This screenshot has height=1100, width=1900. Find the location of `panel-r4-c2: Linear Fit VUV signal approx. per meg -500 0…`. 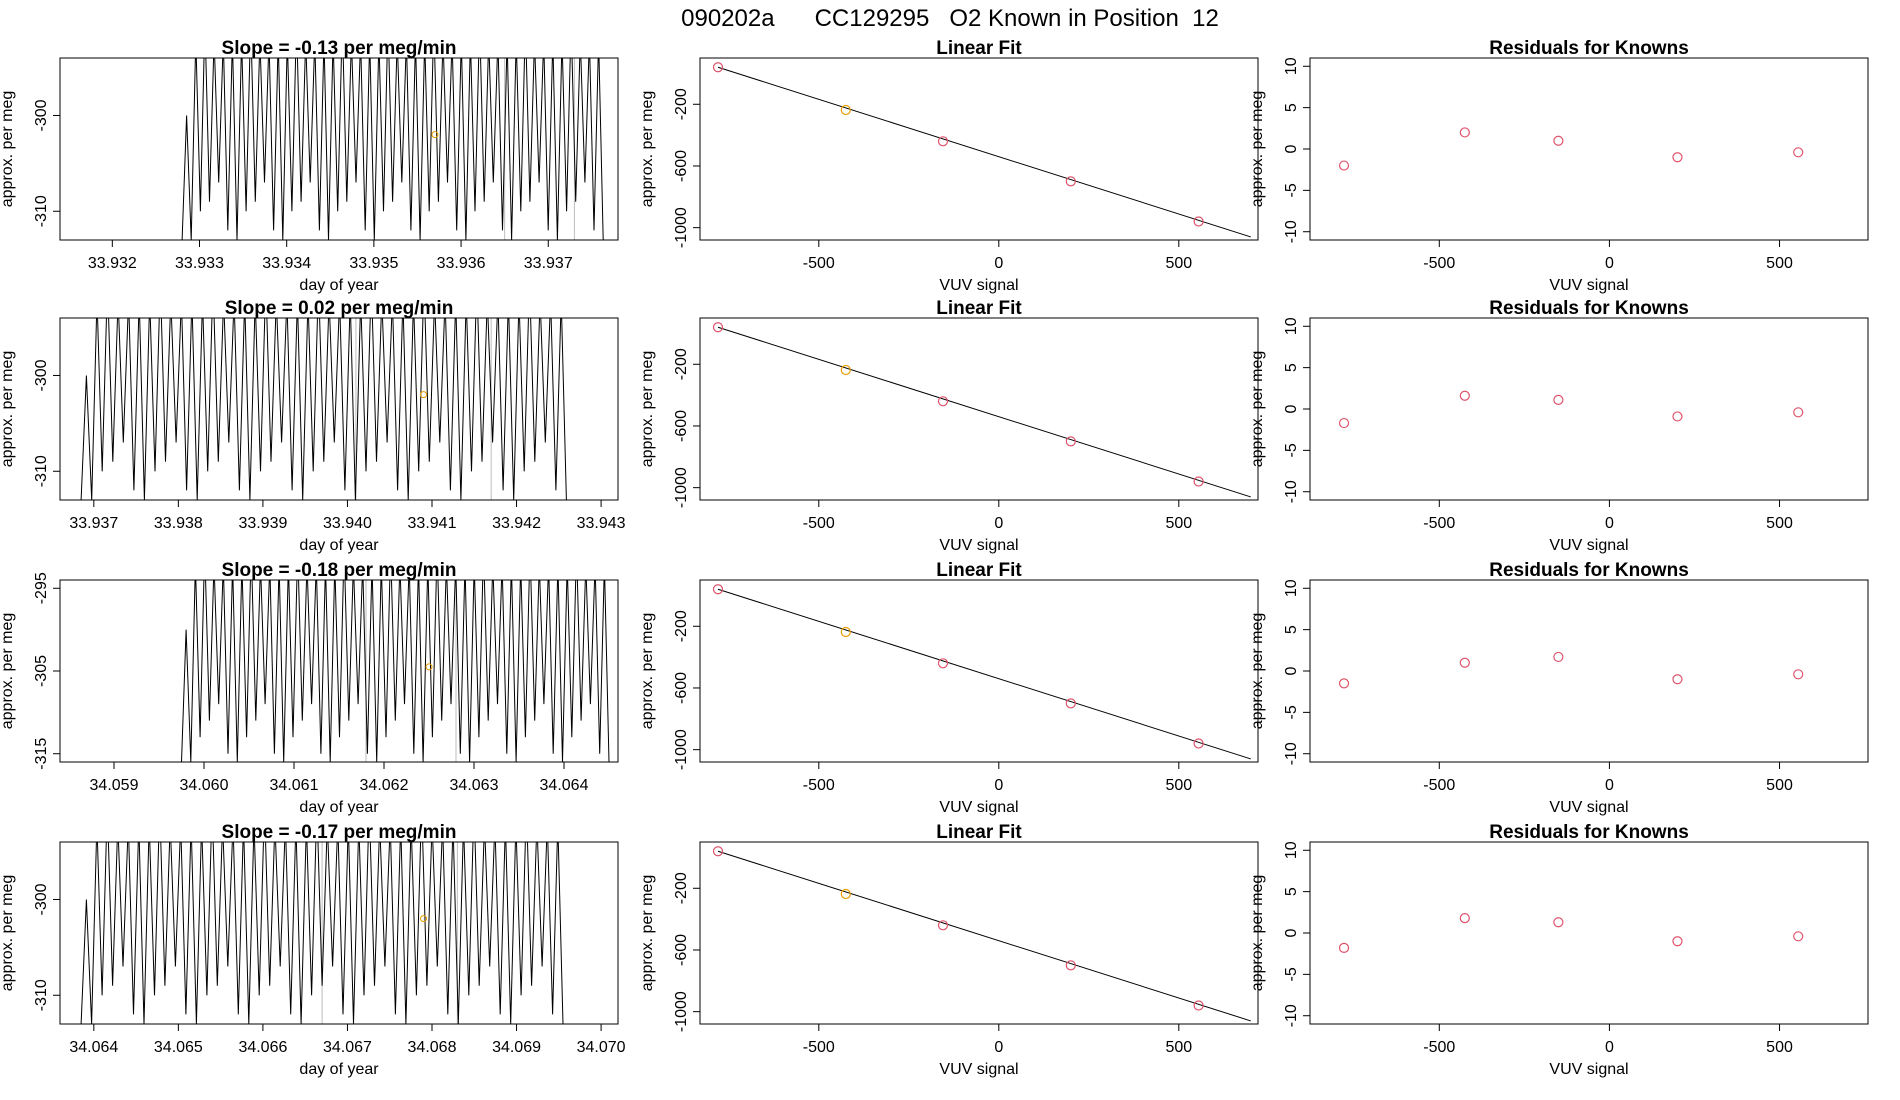

panel-r4-c2: Linear Fit VUV signal approx. per meg -500 0… is located at coordinates (949, 950).